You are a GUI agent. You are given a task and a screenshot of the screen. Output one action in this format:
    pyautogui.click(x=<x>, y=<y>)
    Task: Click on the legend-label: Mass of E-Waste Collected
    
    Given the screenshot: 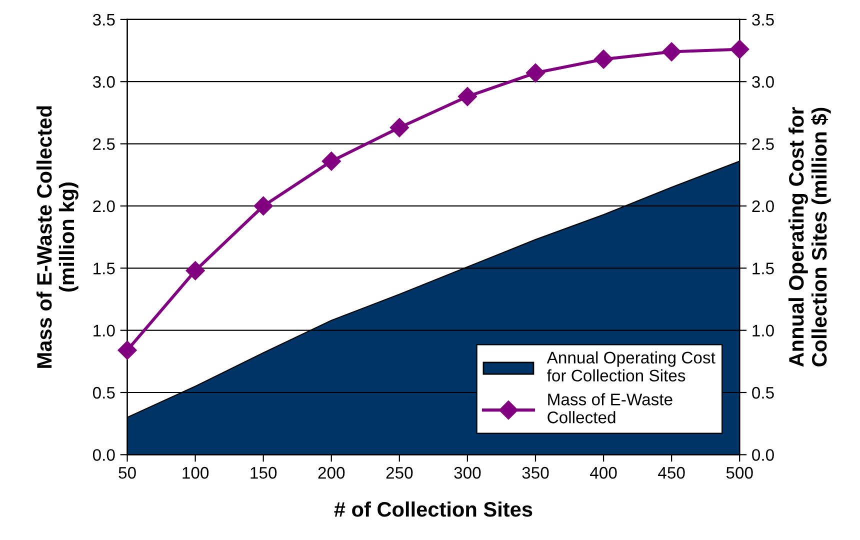 What is the action you would take?
    pyautogui.click(x=610, y=408)
    